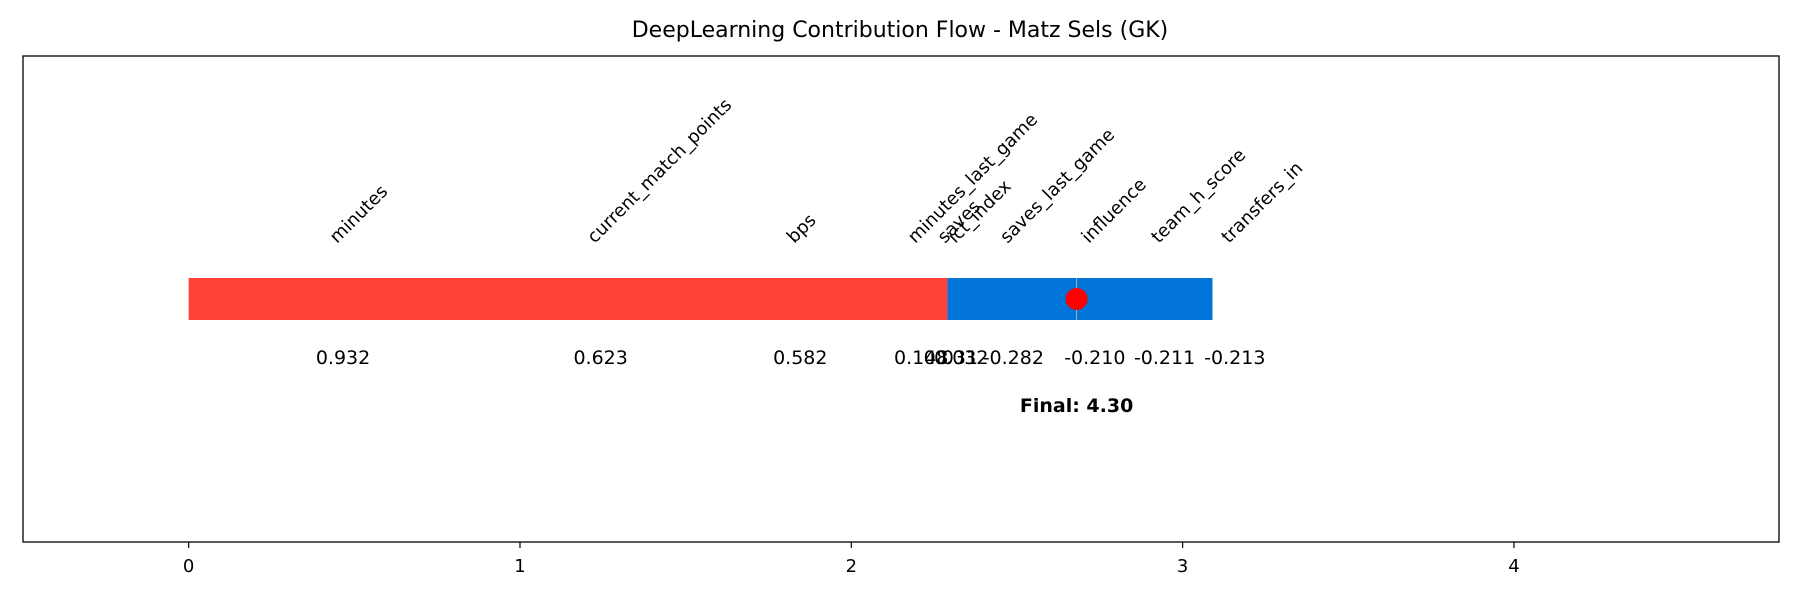  I want to click on feature-label: bps, so click(802, 229).